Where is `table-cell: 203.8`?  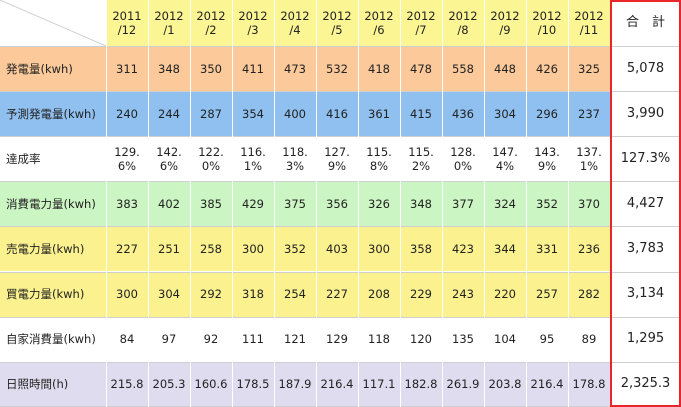 table-cell: 203.8 is located at coordinates (505, 384).